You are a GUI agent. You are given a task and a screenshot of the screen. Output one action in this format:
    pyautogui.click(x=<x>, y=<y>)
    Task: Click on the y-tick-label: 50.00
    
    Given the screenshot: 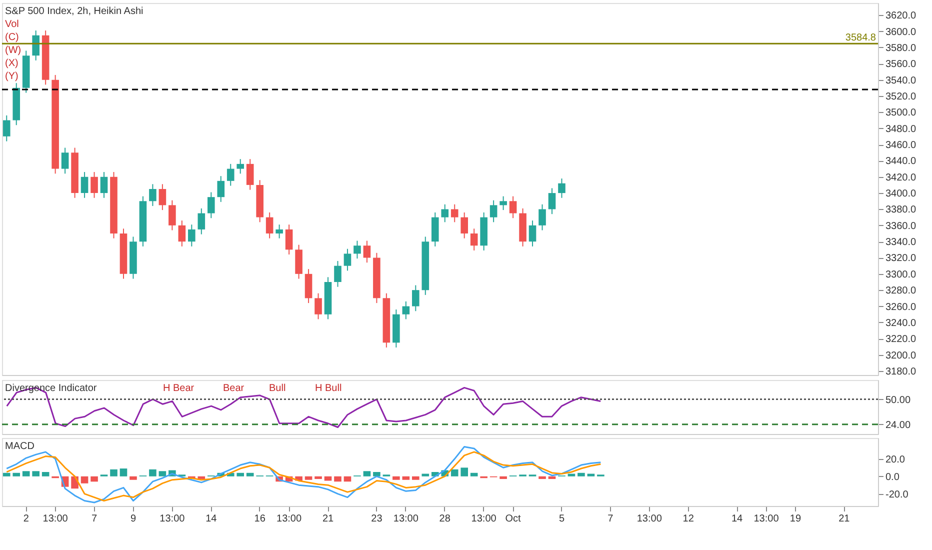 What is the action you would take?
    pyautogui.click(x=898, y=400)
    